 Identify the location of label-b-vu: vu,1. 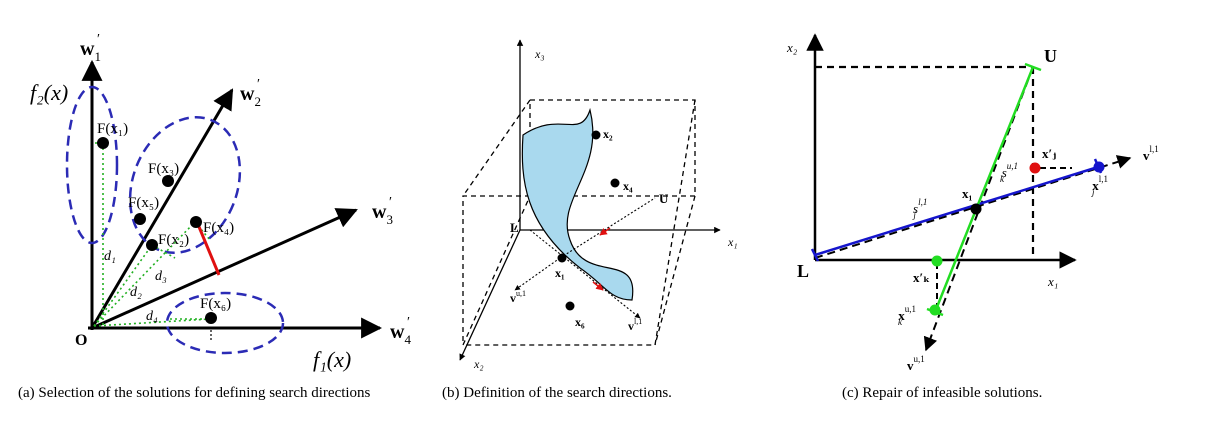
(518, 297).